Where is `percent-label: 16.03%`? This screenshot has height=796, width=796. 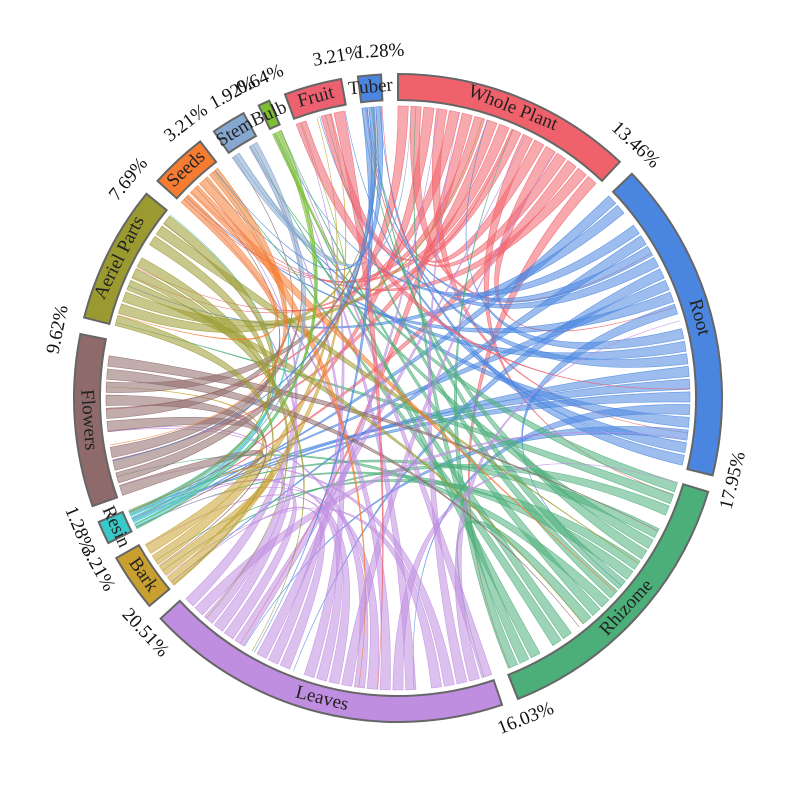
percent-label: 16.03% is located at coordinates (526, 718).